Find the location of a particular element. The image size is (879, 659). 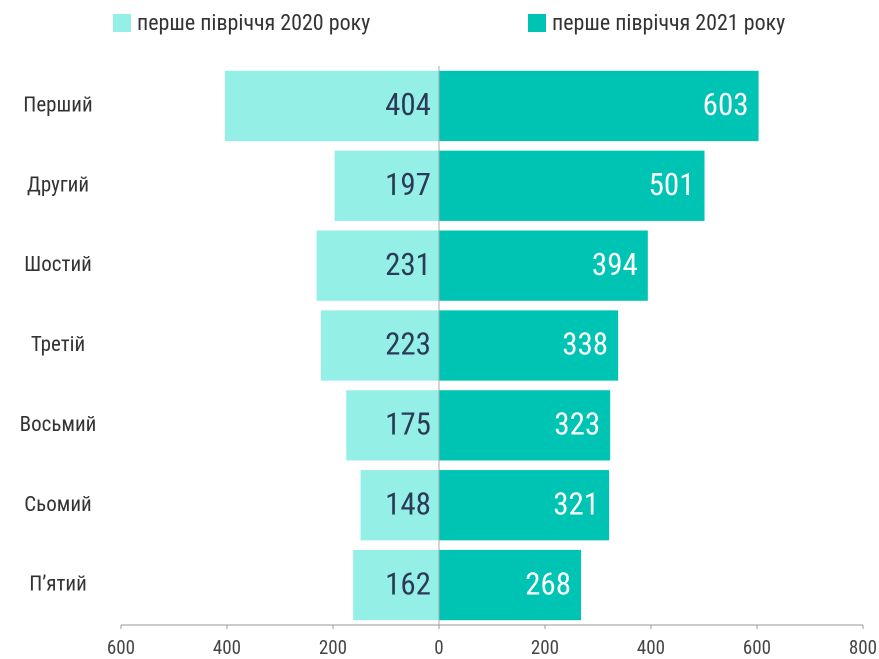

value-label: 231 is located at coordinates (408, 264).